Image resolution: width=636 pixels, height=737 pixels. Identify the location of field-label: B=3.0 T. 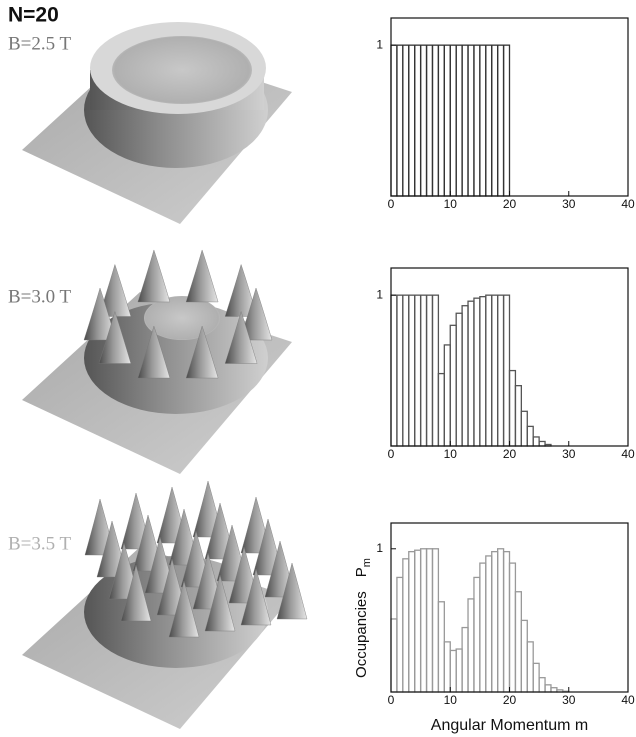
(40, 296).